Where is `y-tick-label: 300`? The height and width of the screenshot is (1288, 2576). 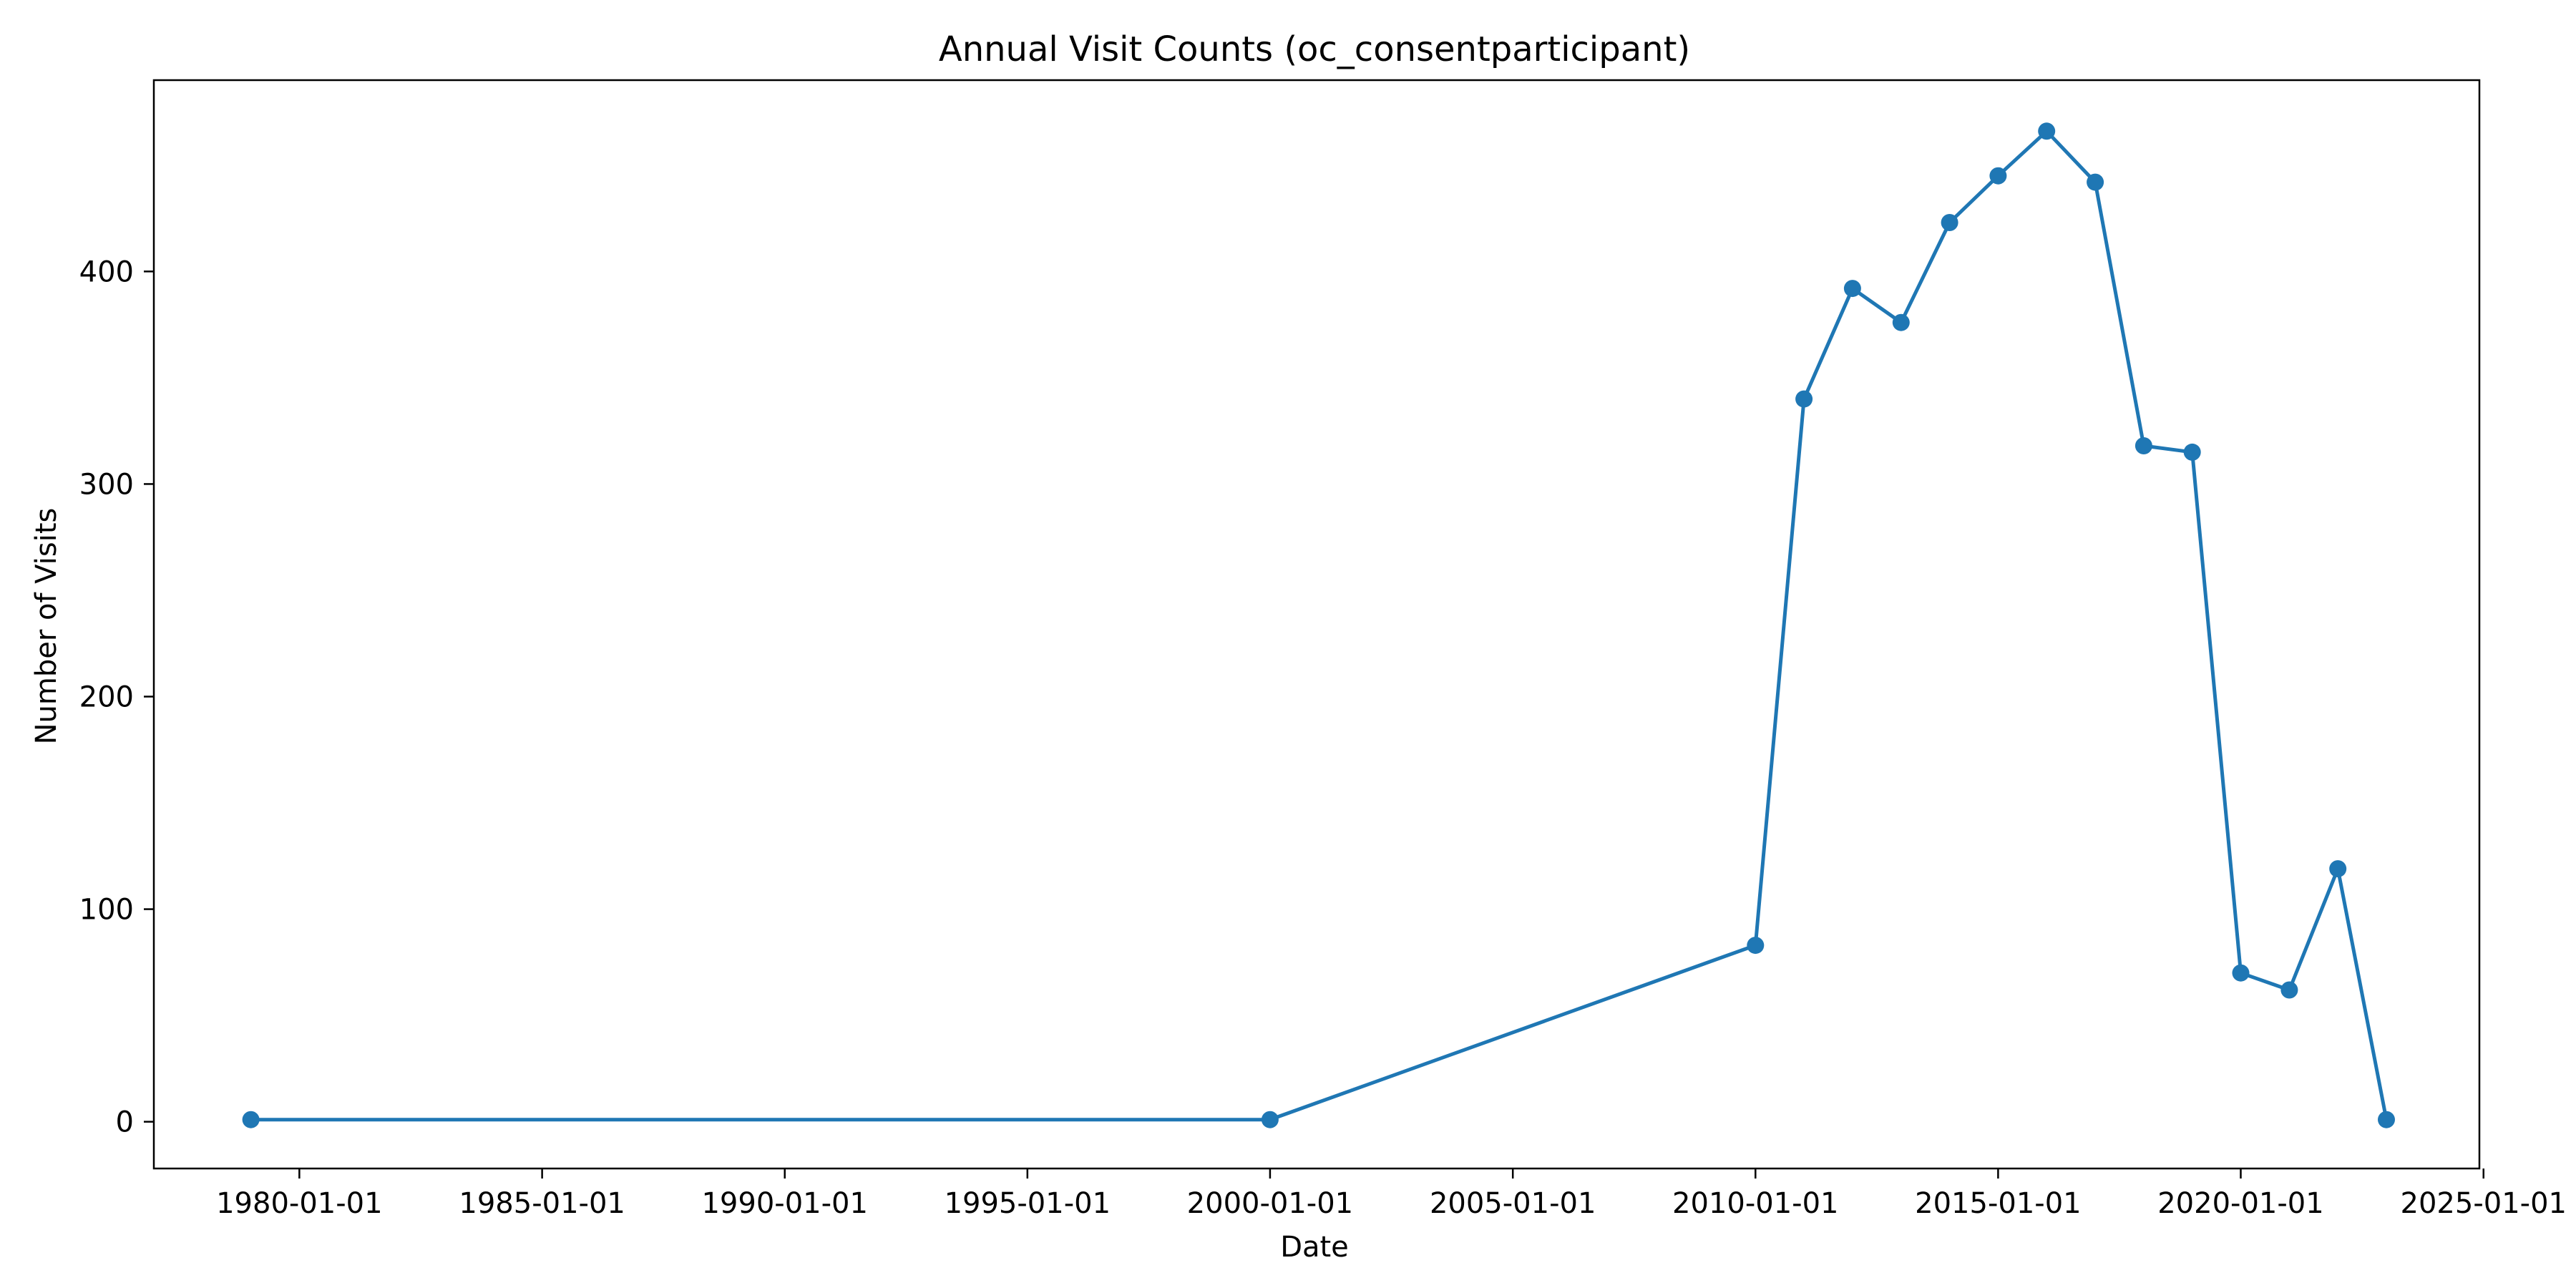
y-tick-label: 300 is located at coordinates (106, 484).